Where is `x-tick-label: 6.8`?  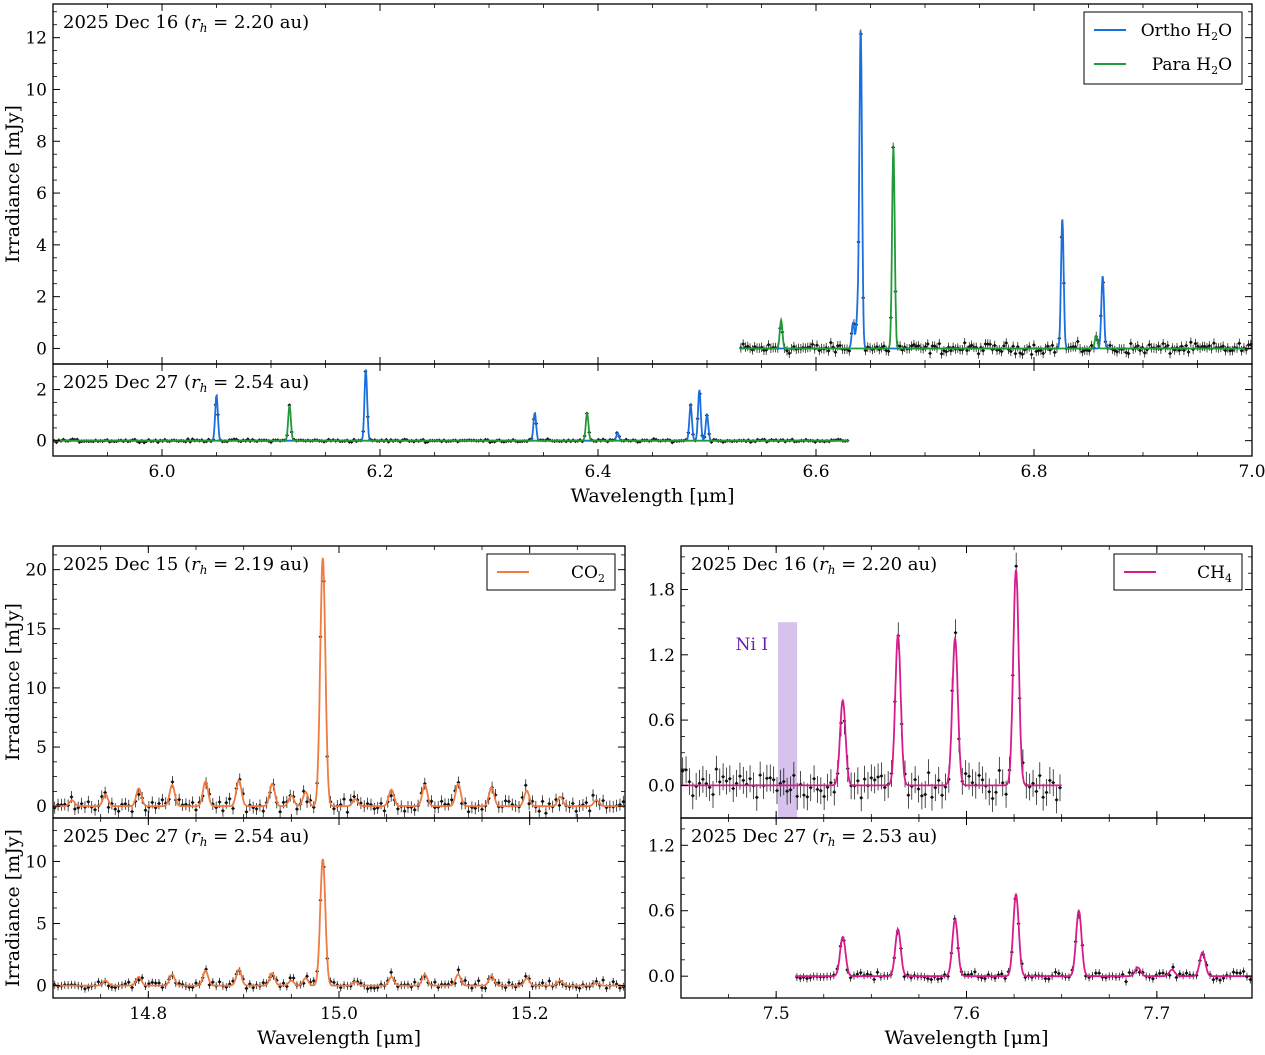
x-tick-label: 6.8 is located at coordinates (1033, 472).